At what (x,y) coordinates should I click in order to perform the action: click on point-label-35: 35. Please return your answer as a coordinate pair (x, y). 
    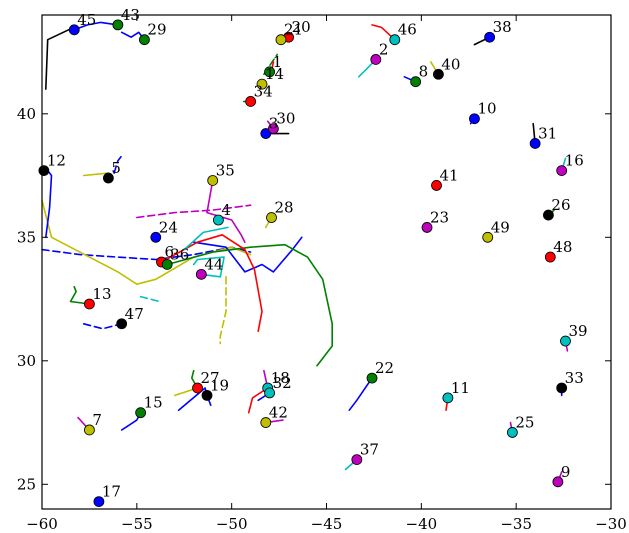
    Looking at the image, I should click on (225, 170).